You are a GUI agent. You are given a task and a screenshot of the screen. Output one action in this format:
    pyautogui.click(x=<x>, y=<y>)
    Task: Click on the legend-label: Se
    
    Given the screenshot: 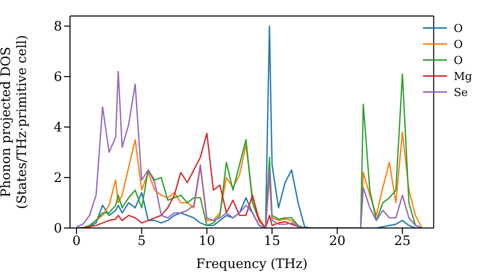 What is the action you would take?
    pyautogui.click(x=461, y=92)
    